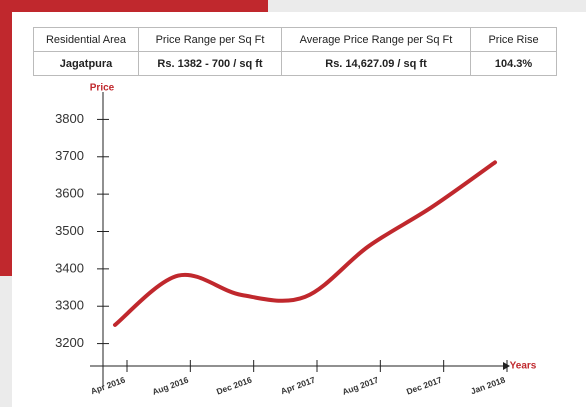  What do you see at coordinates (107, 386) in the screenshot?
I see `x-tick-label: Apr 2016` at bounding box center [107, 386].